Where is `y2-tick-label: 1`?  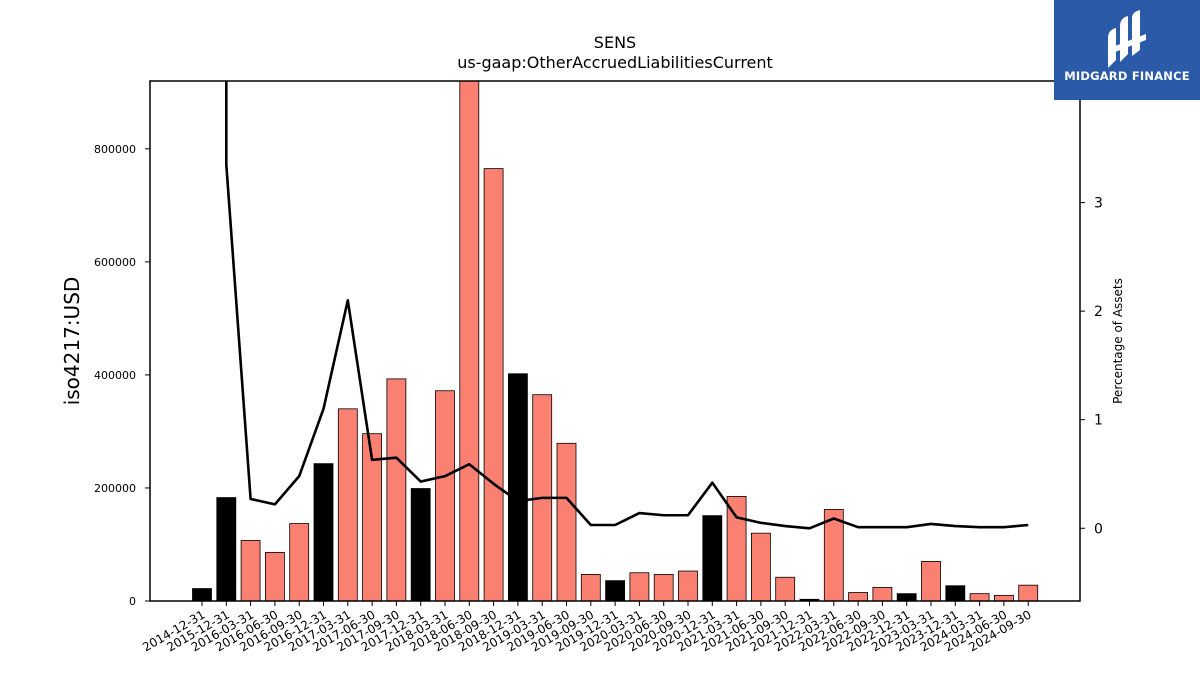
y2-tick-label: 1 is located at coordinates (1098, 421).